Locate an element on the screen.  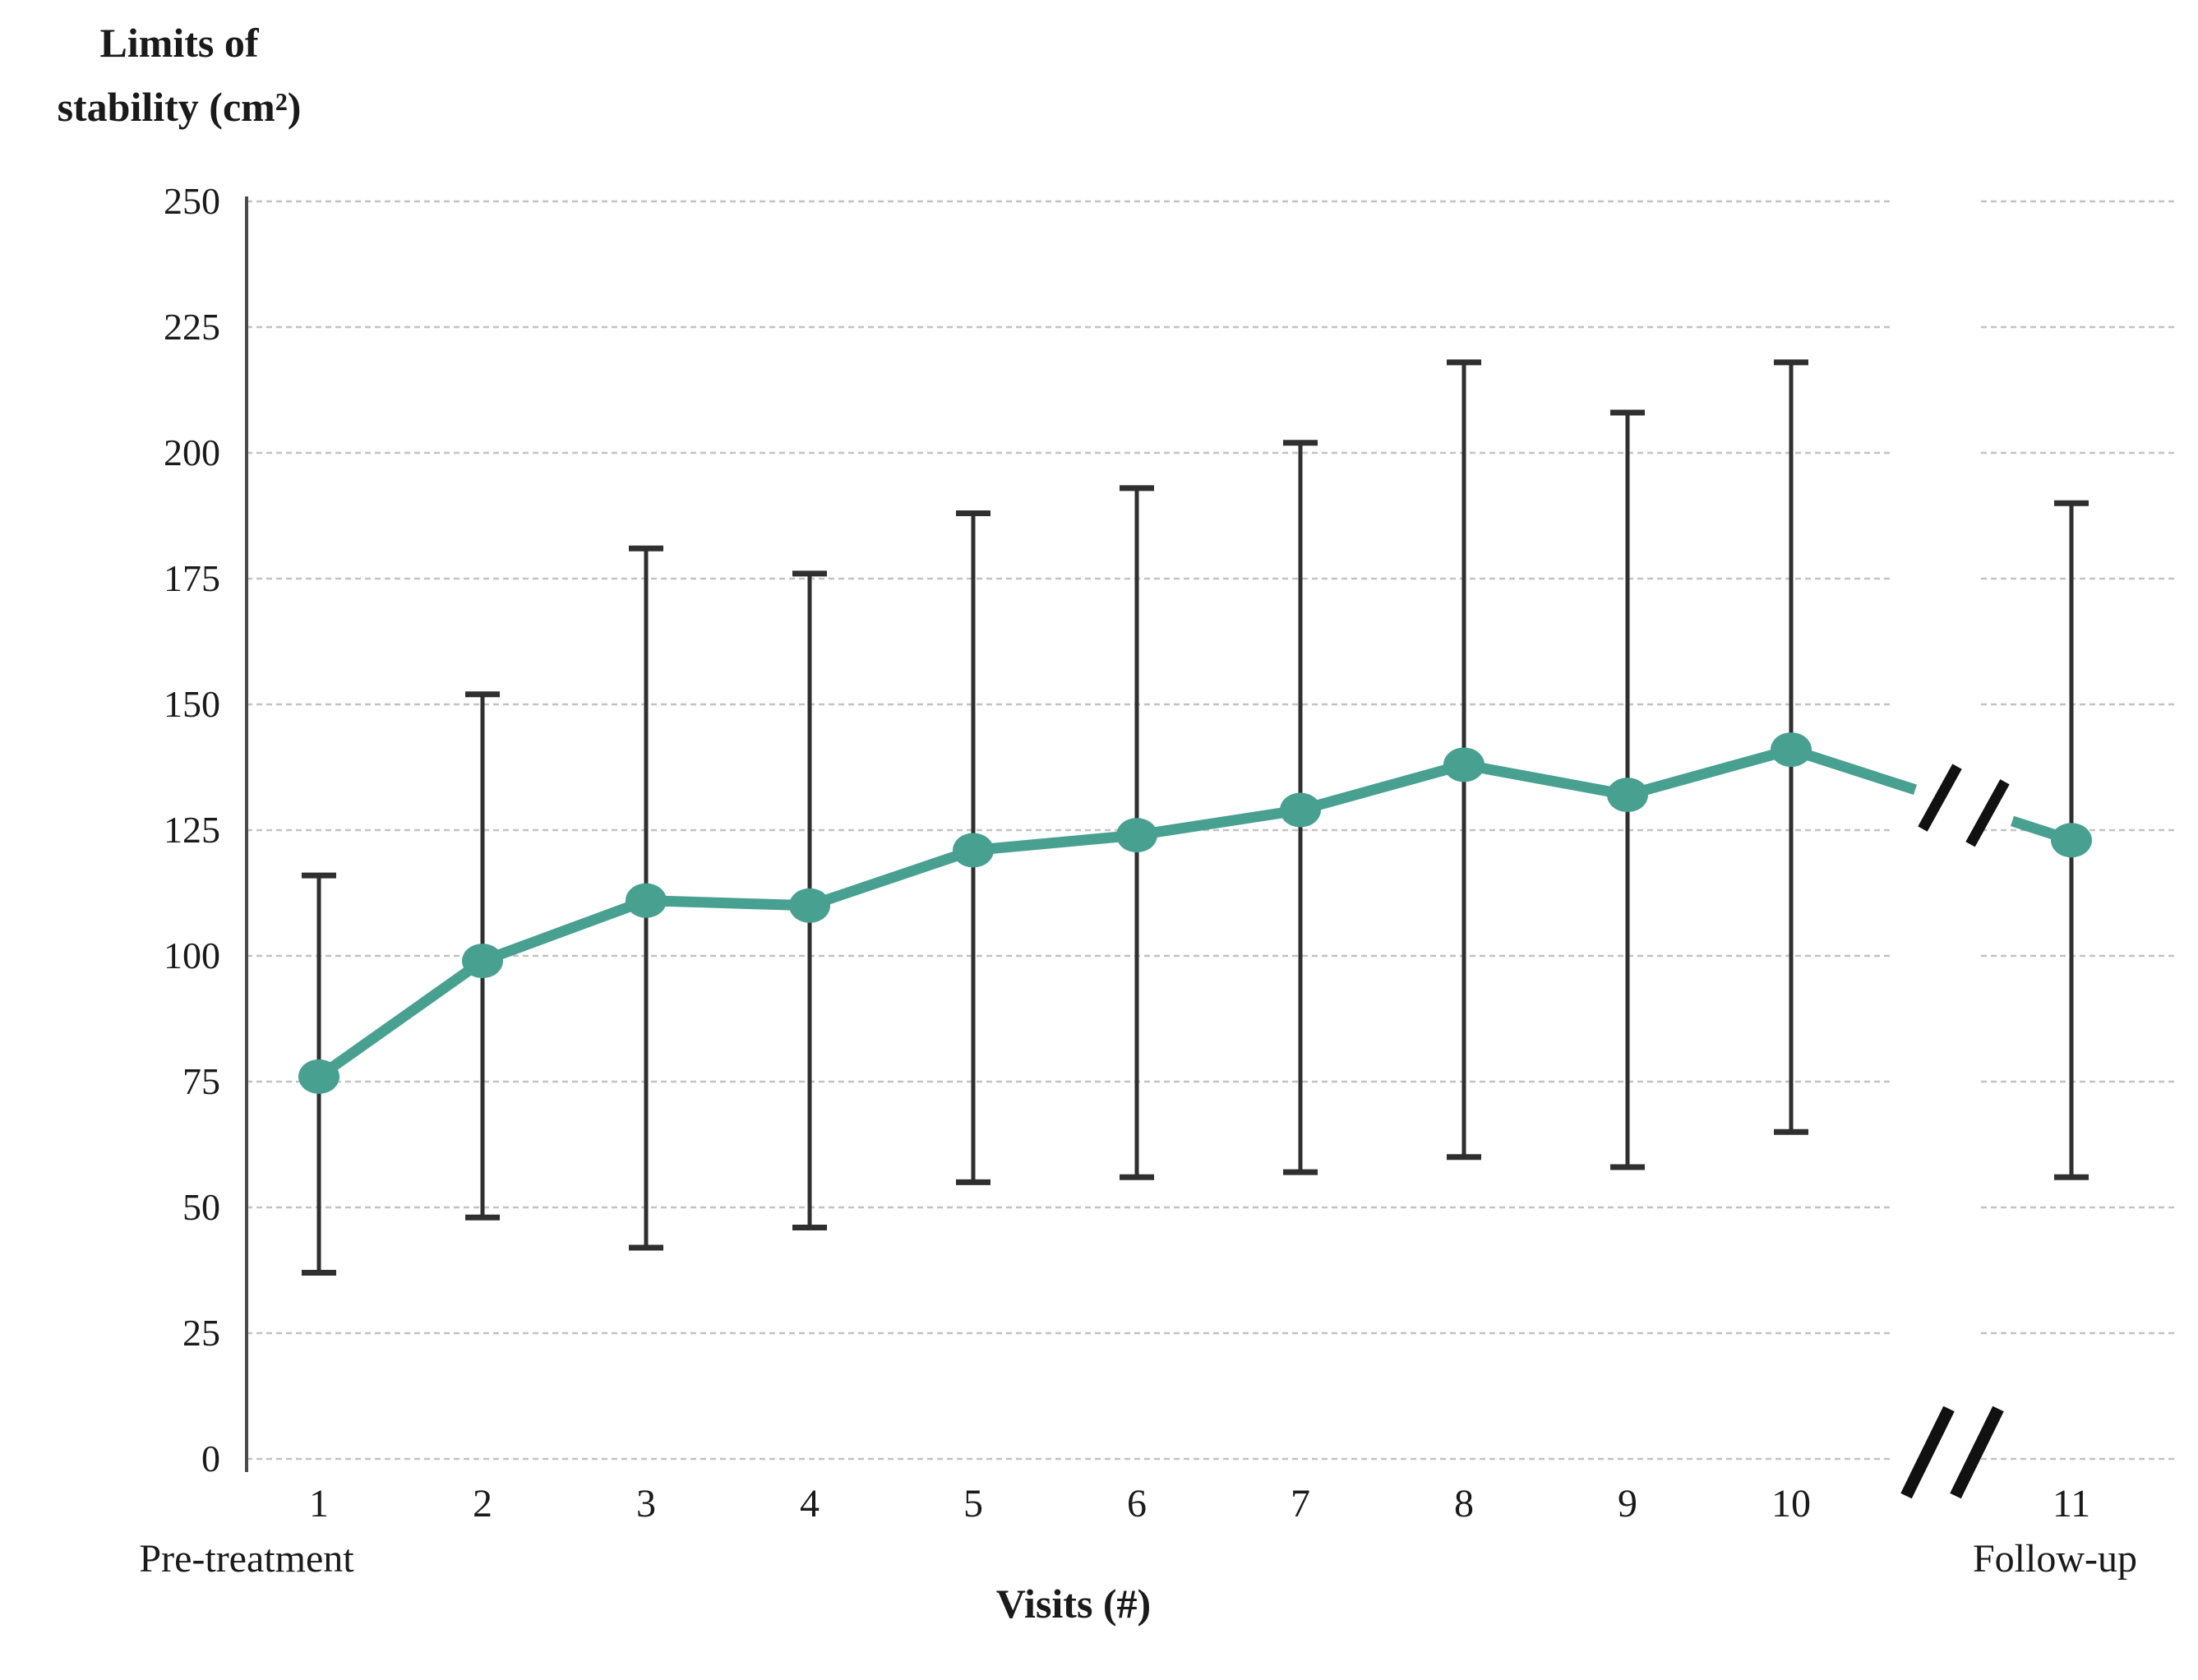
trend-line is located at coordinates (1116, 913).